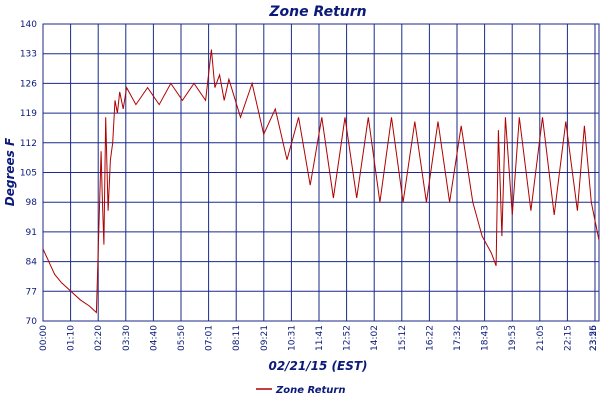 The width and height of the screenshot is (600, 400). What do you see at coordinates (317, 12) in the screenshot?
I see `chart-title: Zone Return` at bounding box center [317, 12].